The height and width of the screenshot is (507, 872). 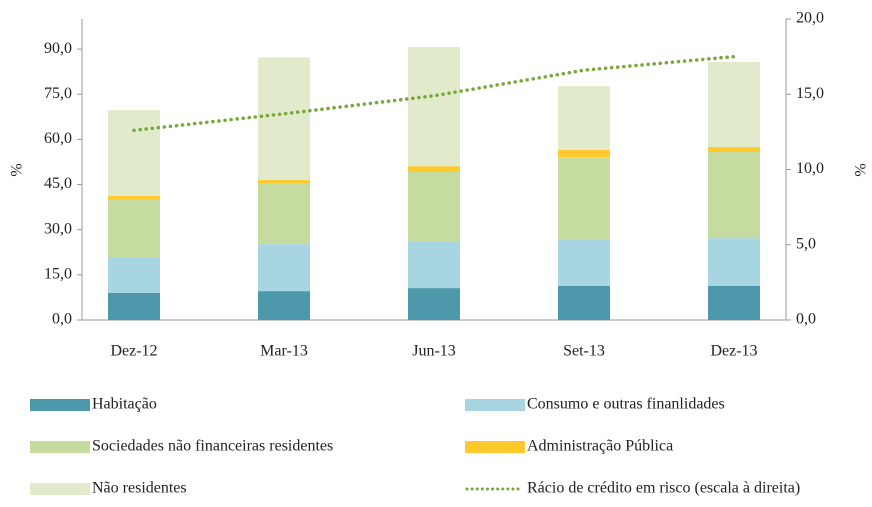 I want to click on x-tick-label: Mar-13, so click(x=284, y=351).